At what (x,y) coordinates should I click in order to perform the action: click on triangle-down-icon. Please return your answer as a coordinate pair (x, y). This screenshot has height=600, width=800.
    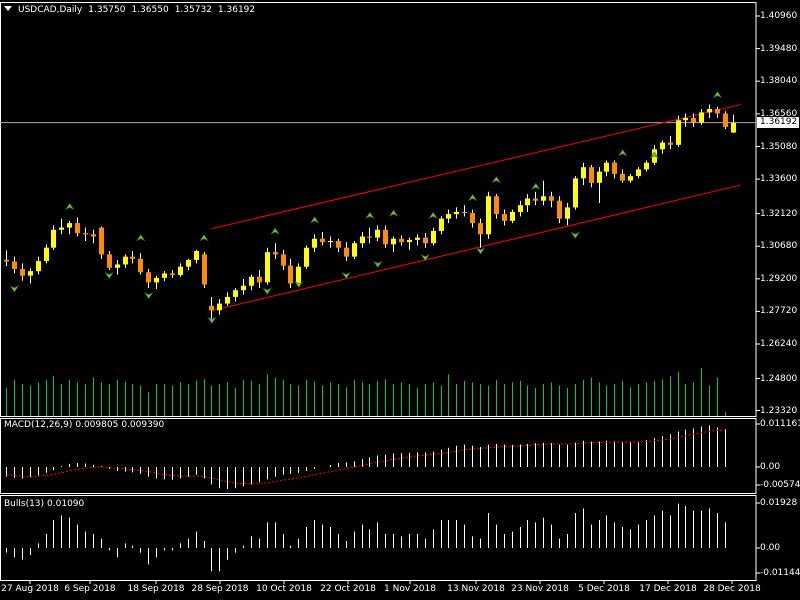
    Looking at the image, I should click on (8, 8).